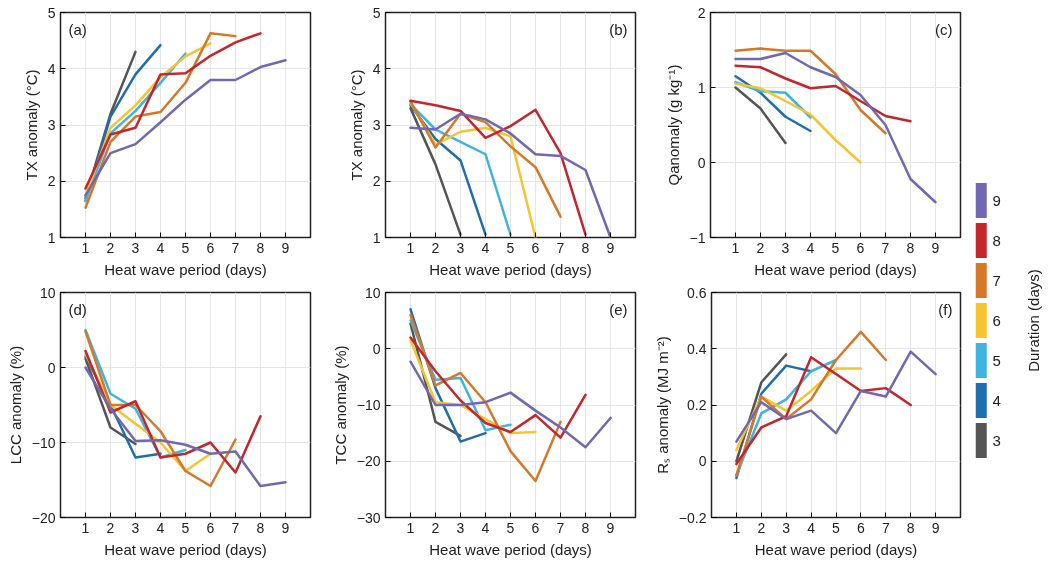  Describe the element at coordinates (697, 237) in the screenshot. I see `y-tick-label: −1` at that location.